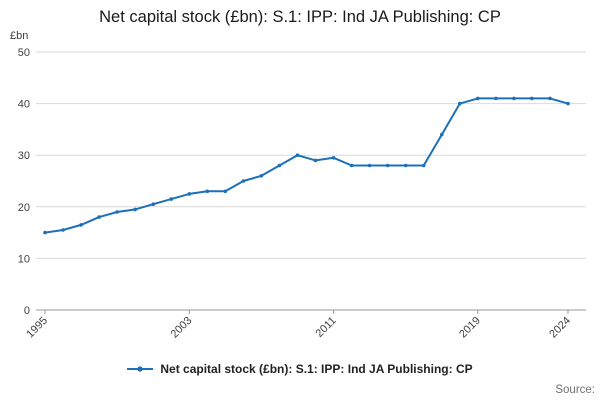  Describe the element at coordinates (37, 328) in the screenshot. I see `x-tick-label: 1995` at that location.